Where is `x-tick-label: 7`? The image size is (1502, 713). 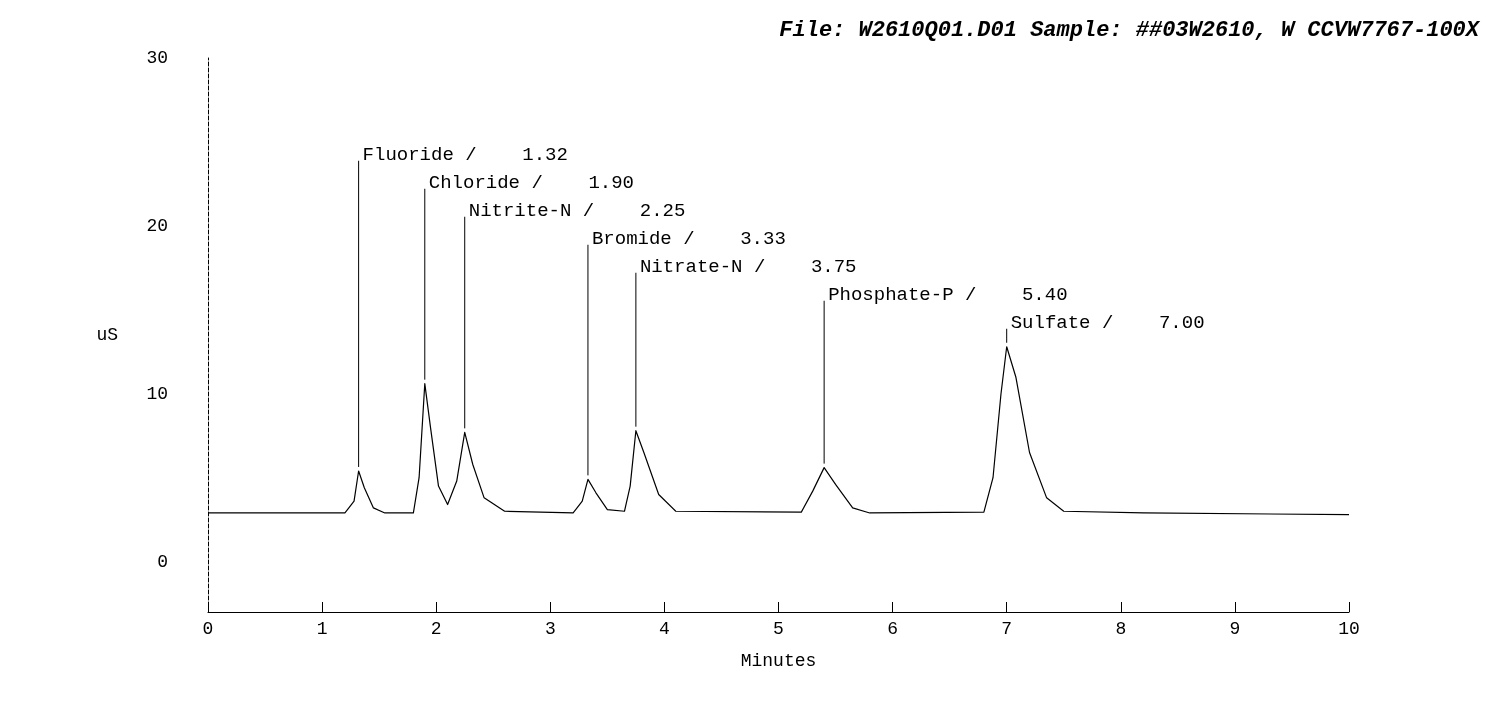
x-tick-label: 7 is located at coordinates (1007, 629).